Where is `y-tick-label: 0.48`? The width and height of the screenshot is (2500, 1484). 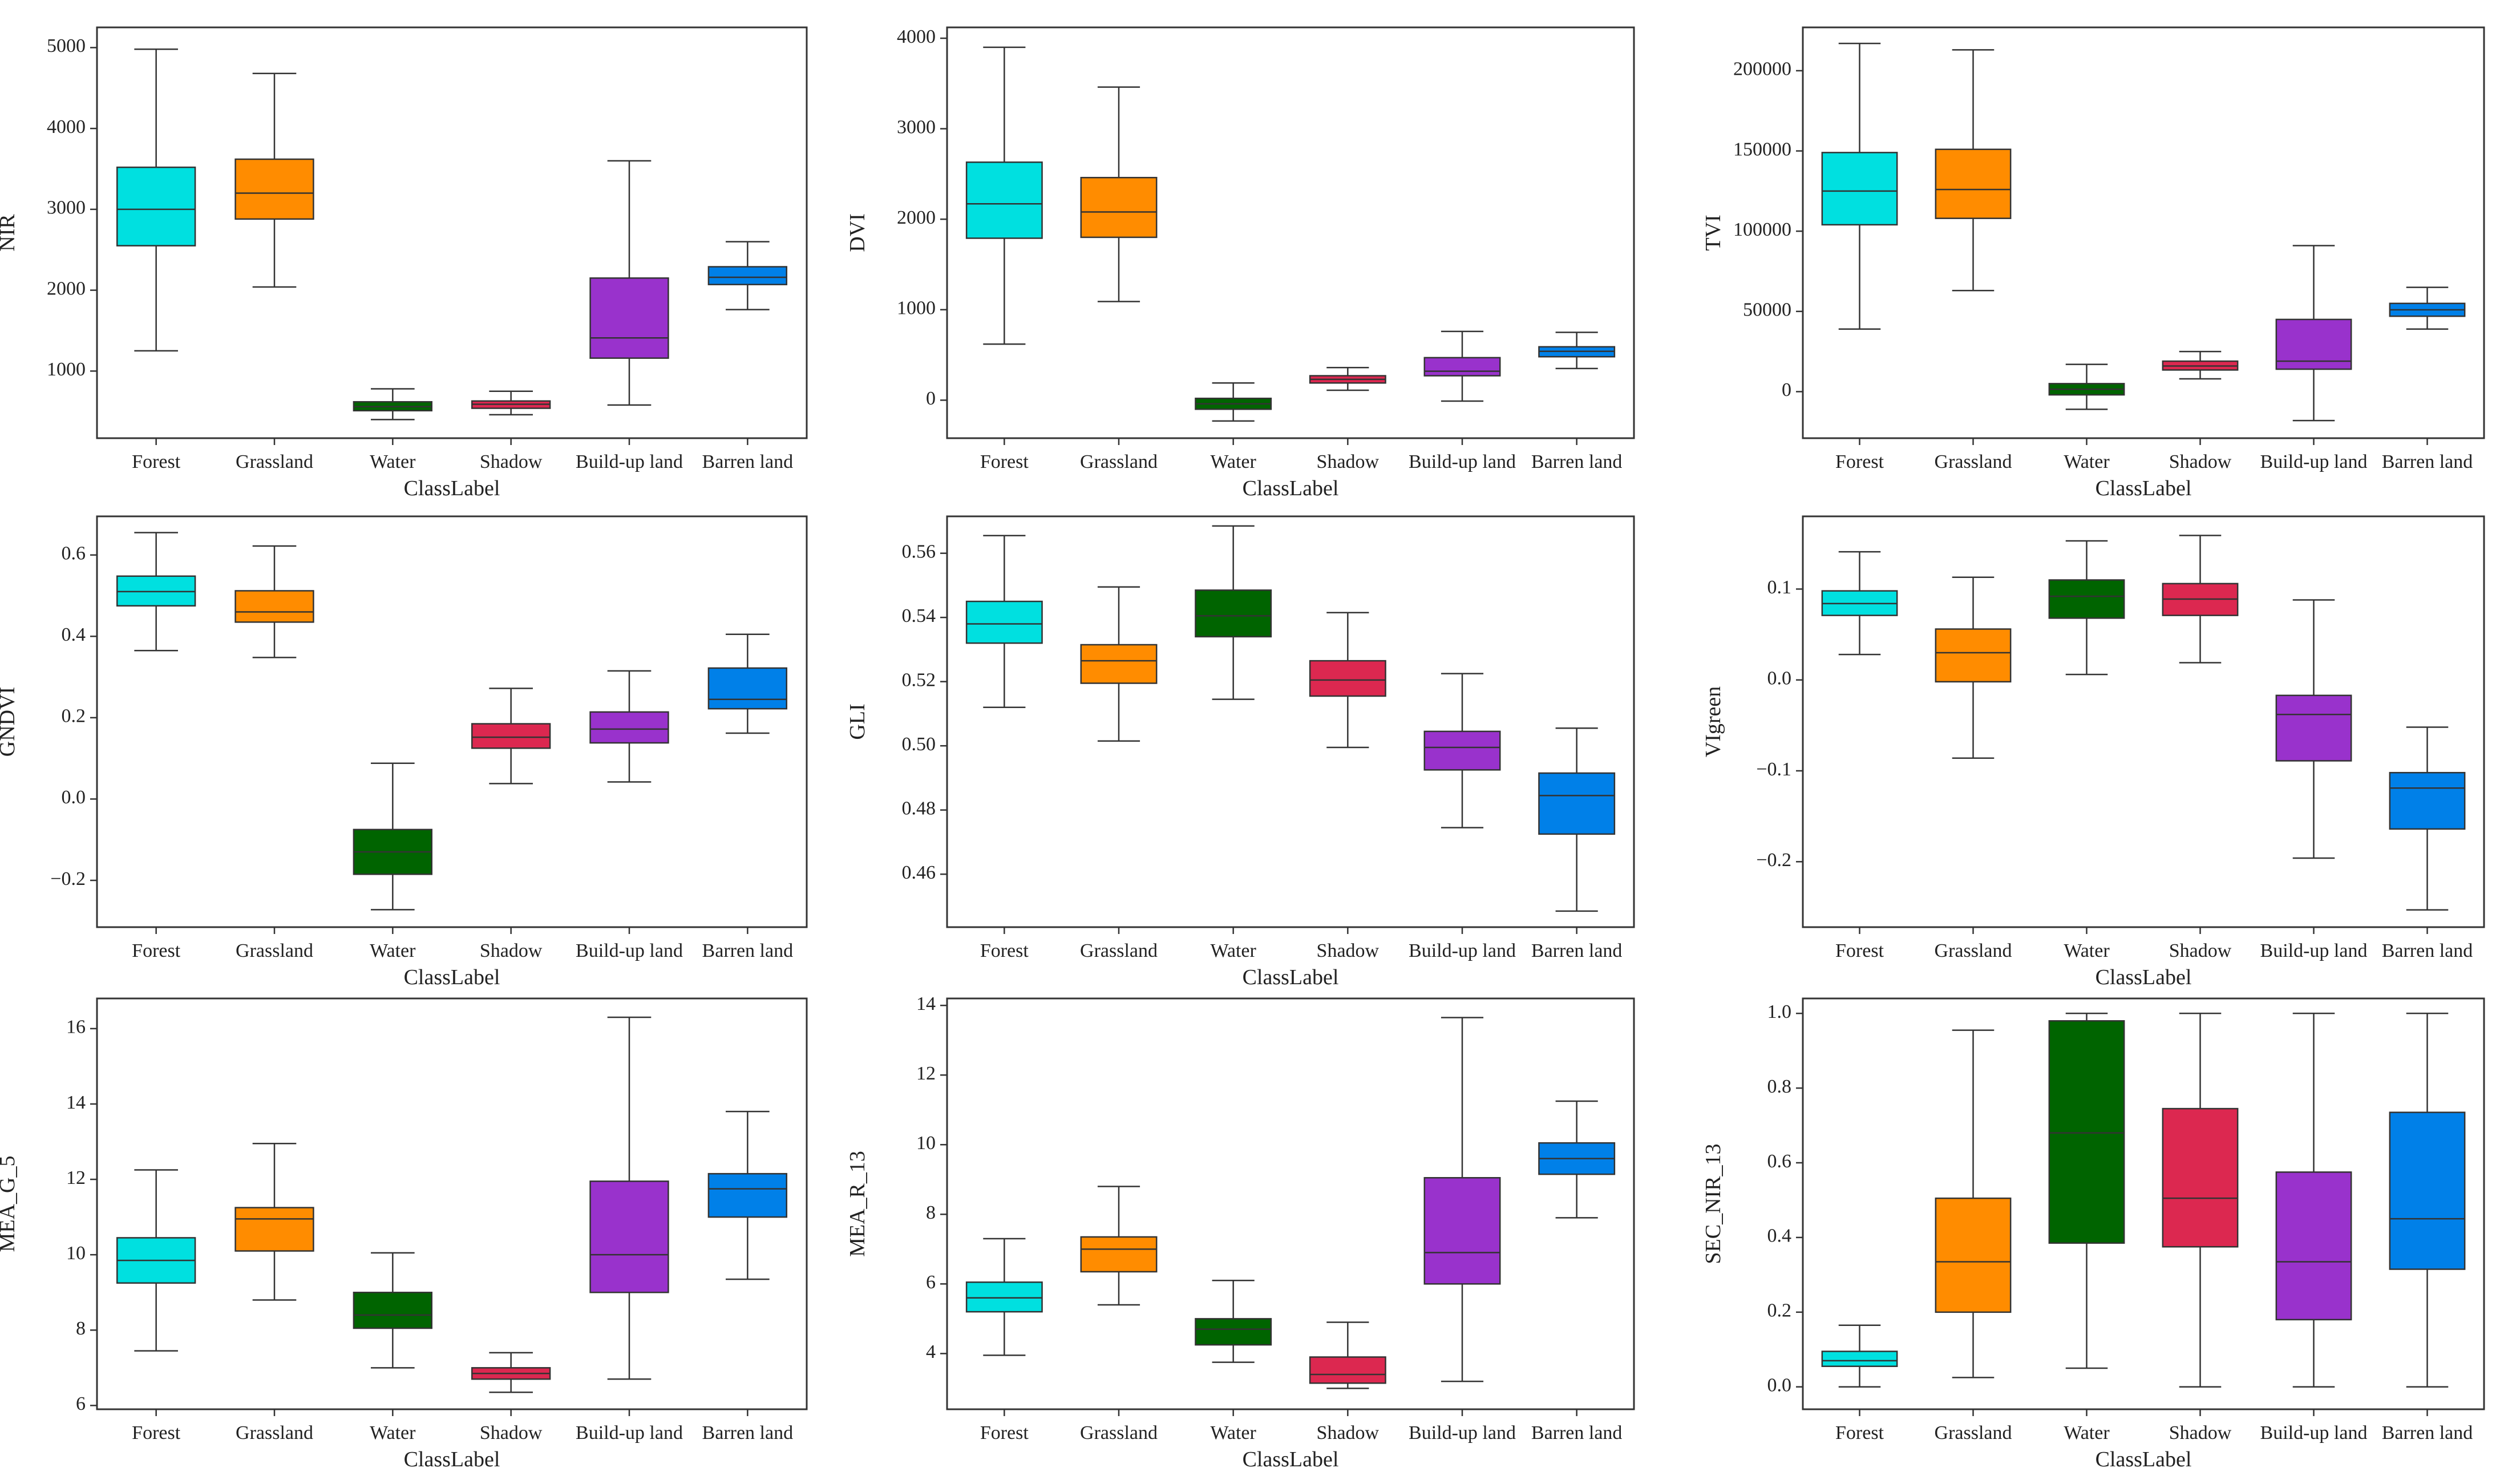 y-tick-label: 0.48 is located at coordinates (919, 808).